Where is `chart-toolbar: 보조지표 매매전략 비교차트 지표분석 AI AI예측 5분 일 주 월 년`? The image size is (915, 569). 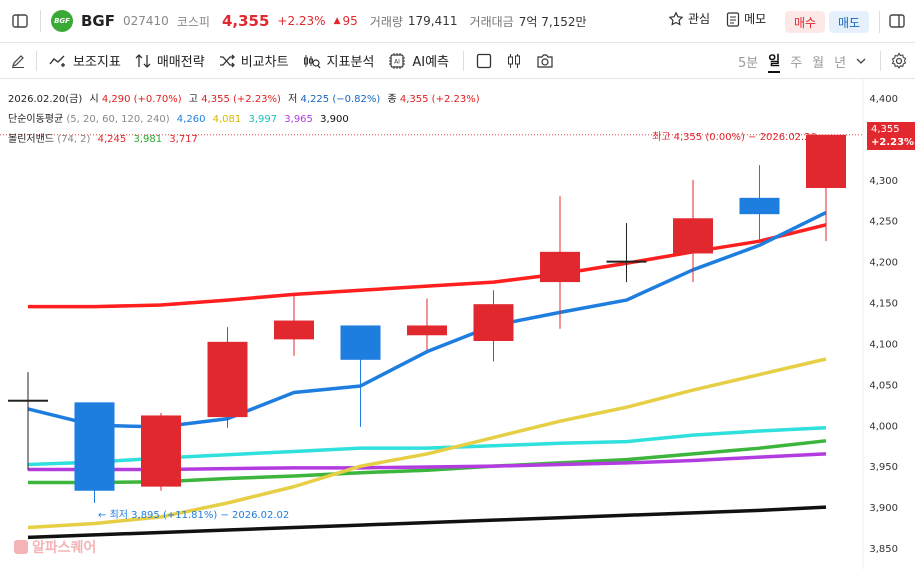 chart-toolbar: 보조지표 매매전략 비교차트 지표분석 AI AI예측 5분 일 주 월 년 is located at coordinates (457, 61).